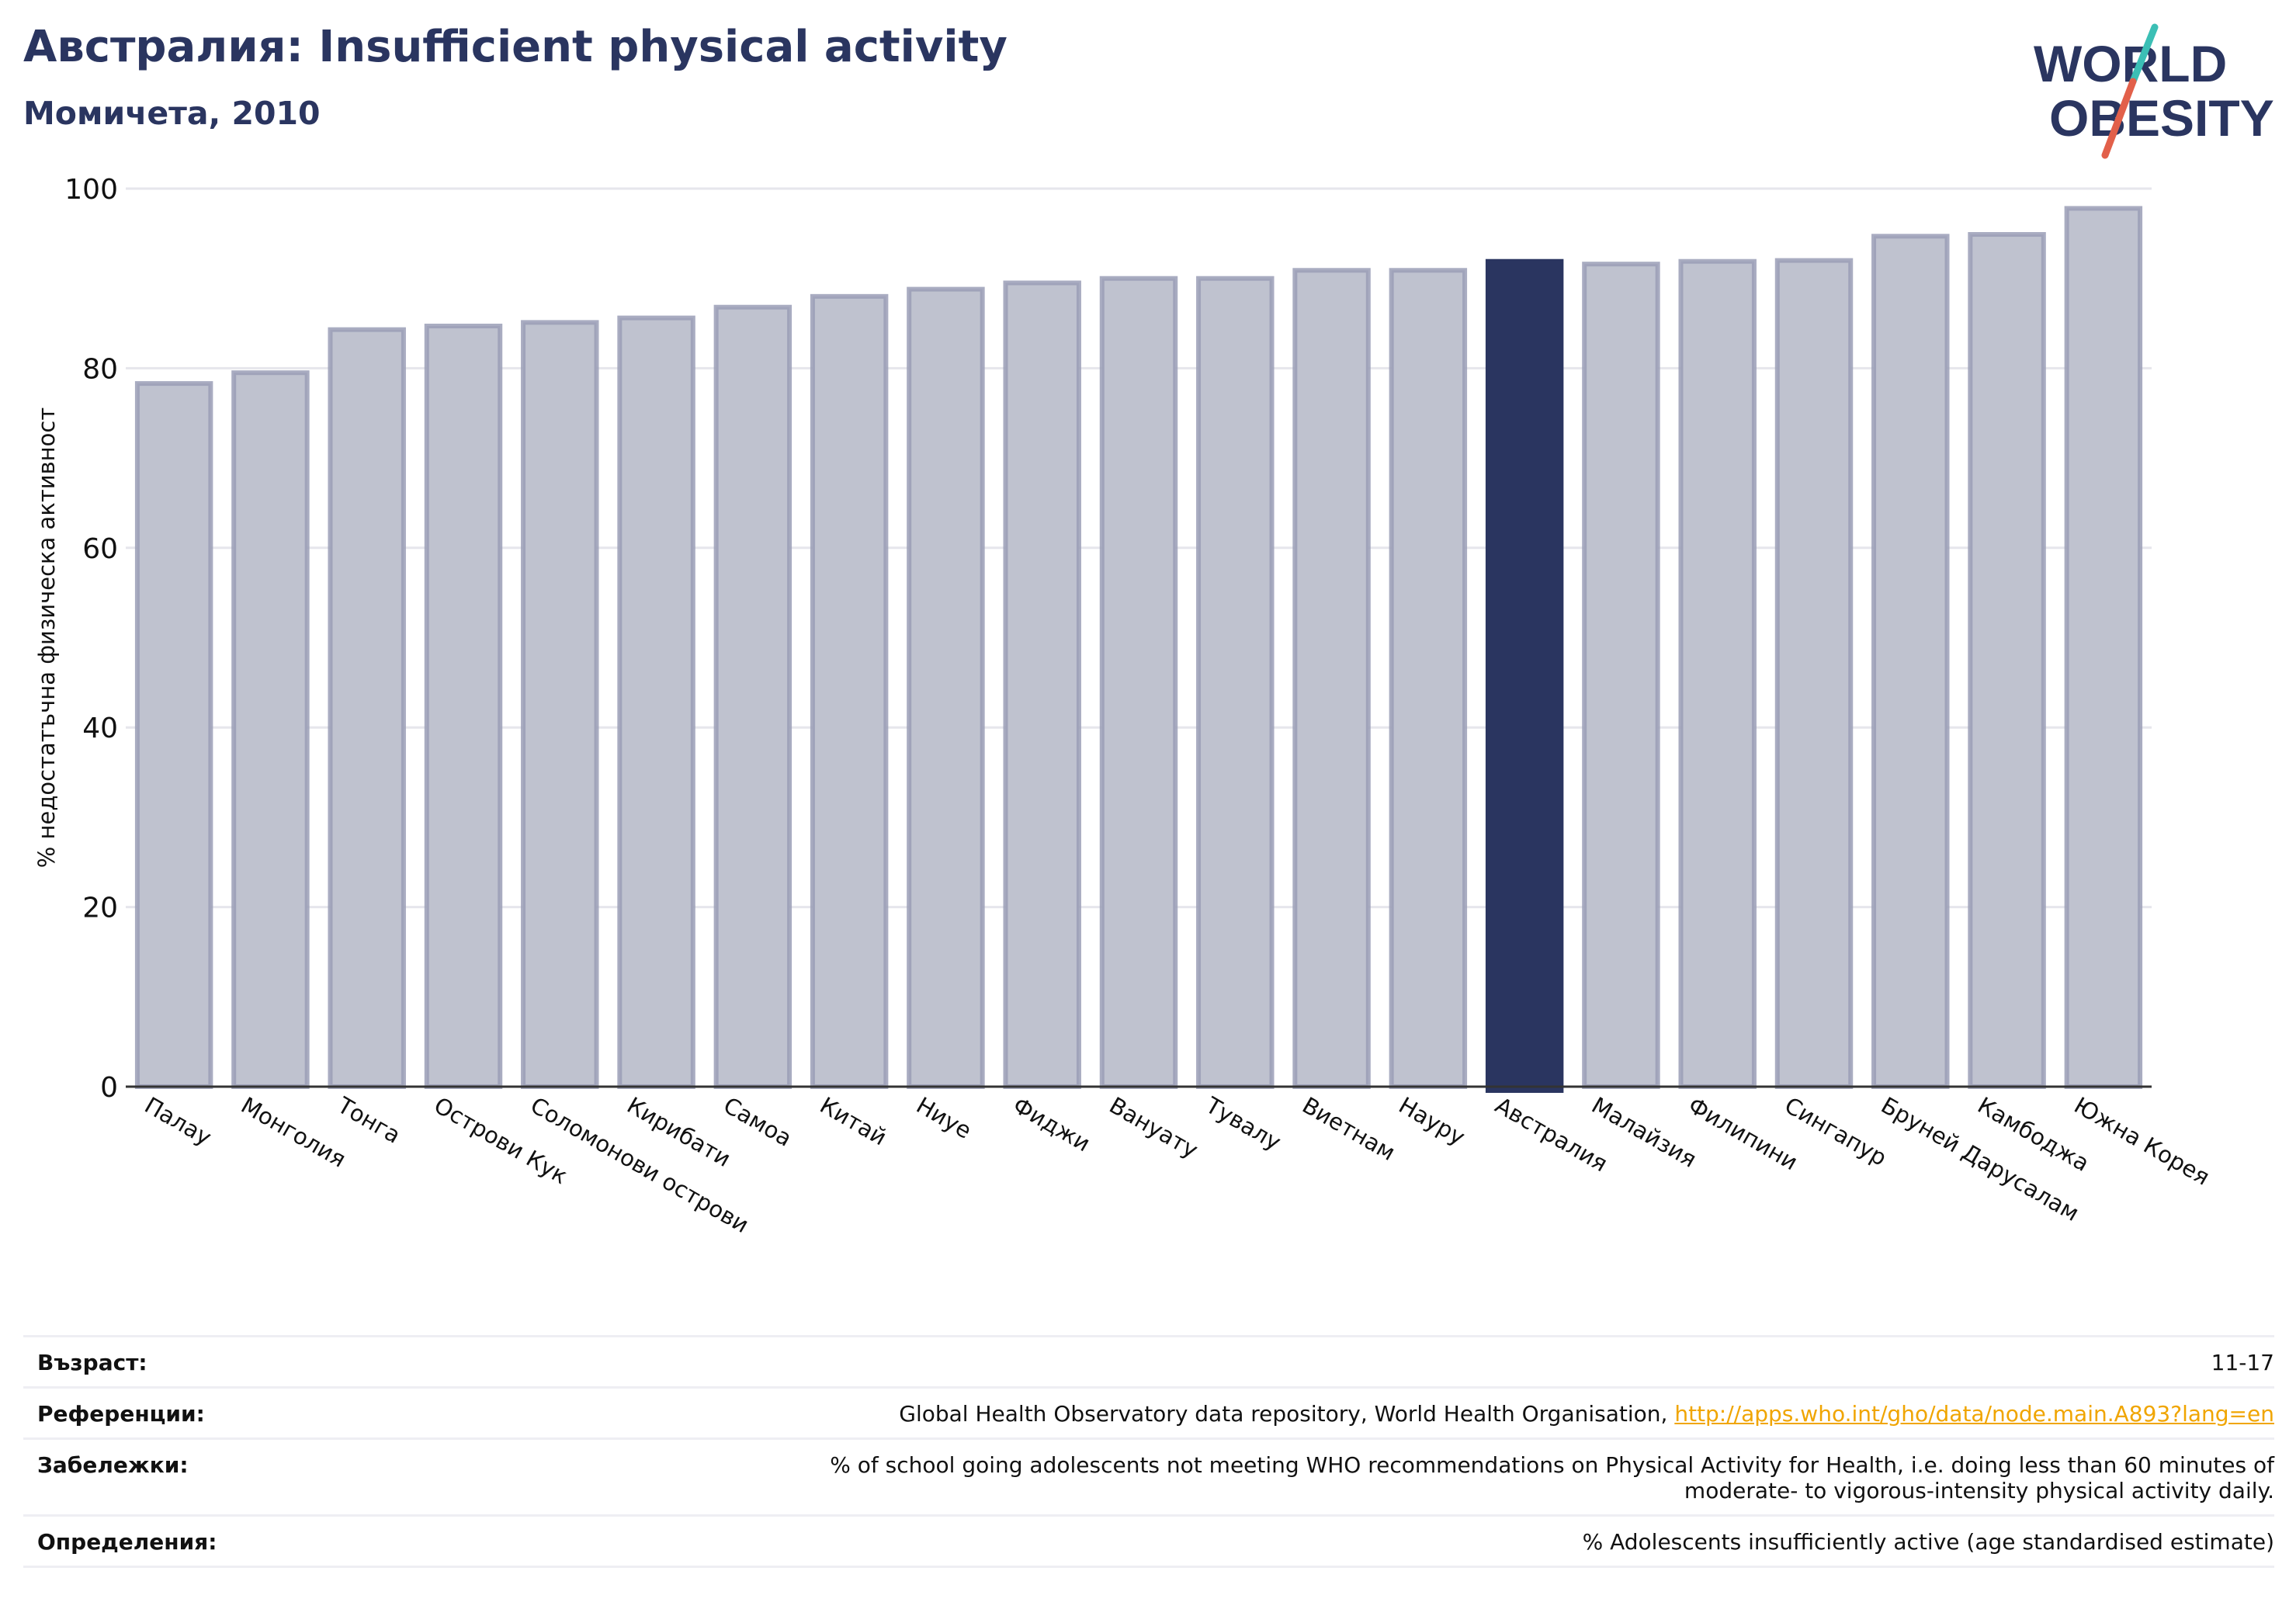 This screenshot has width=2296, height=1623. What do you see at coordinates (1348, 1129) in the screenshot?
I see `x-tick-label: Виетнам` at bounding box center [1348, 1129].